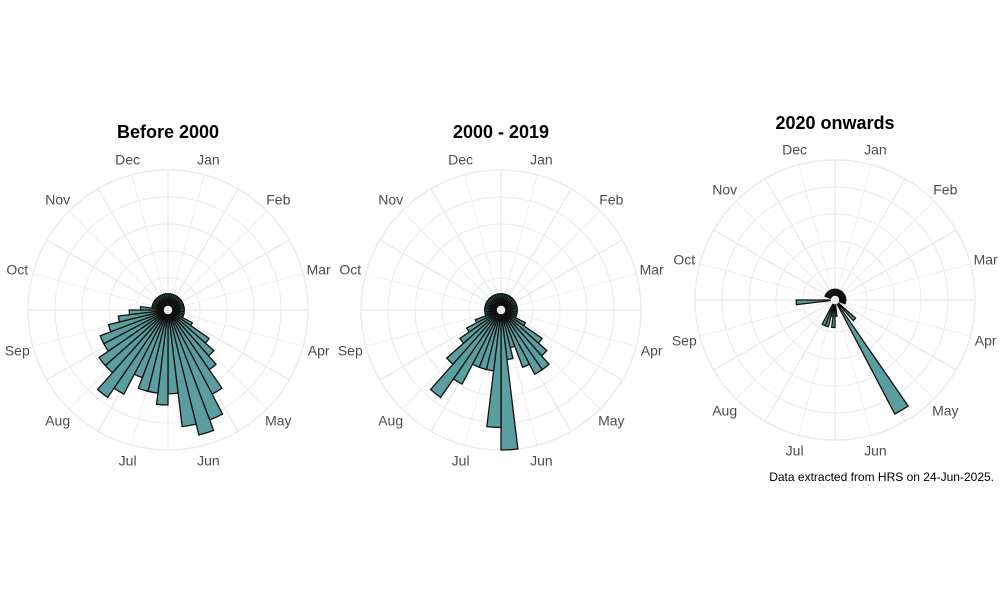  Describe the element at coordinates (828, 315) in the screenshot. I see `bar-W30` at that location.